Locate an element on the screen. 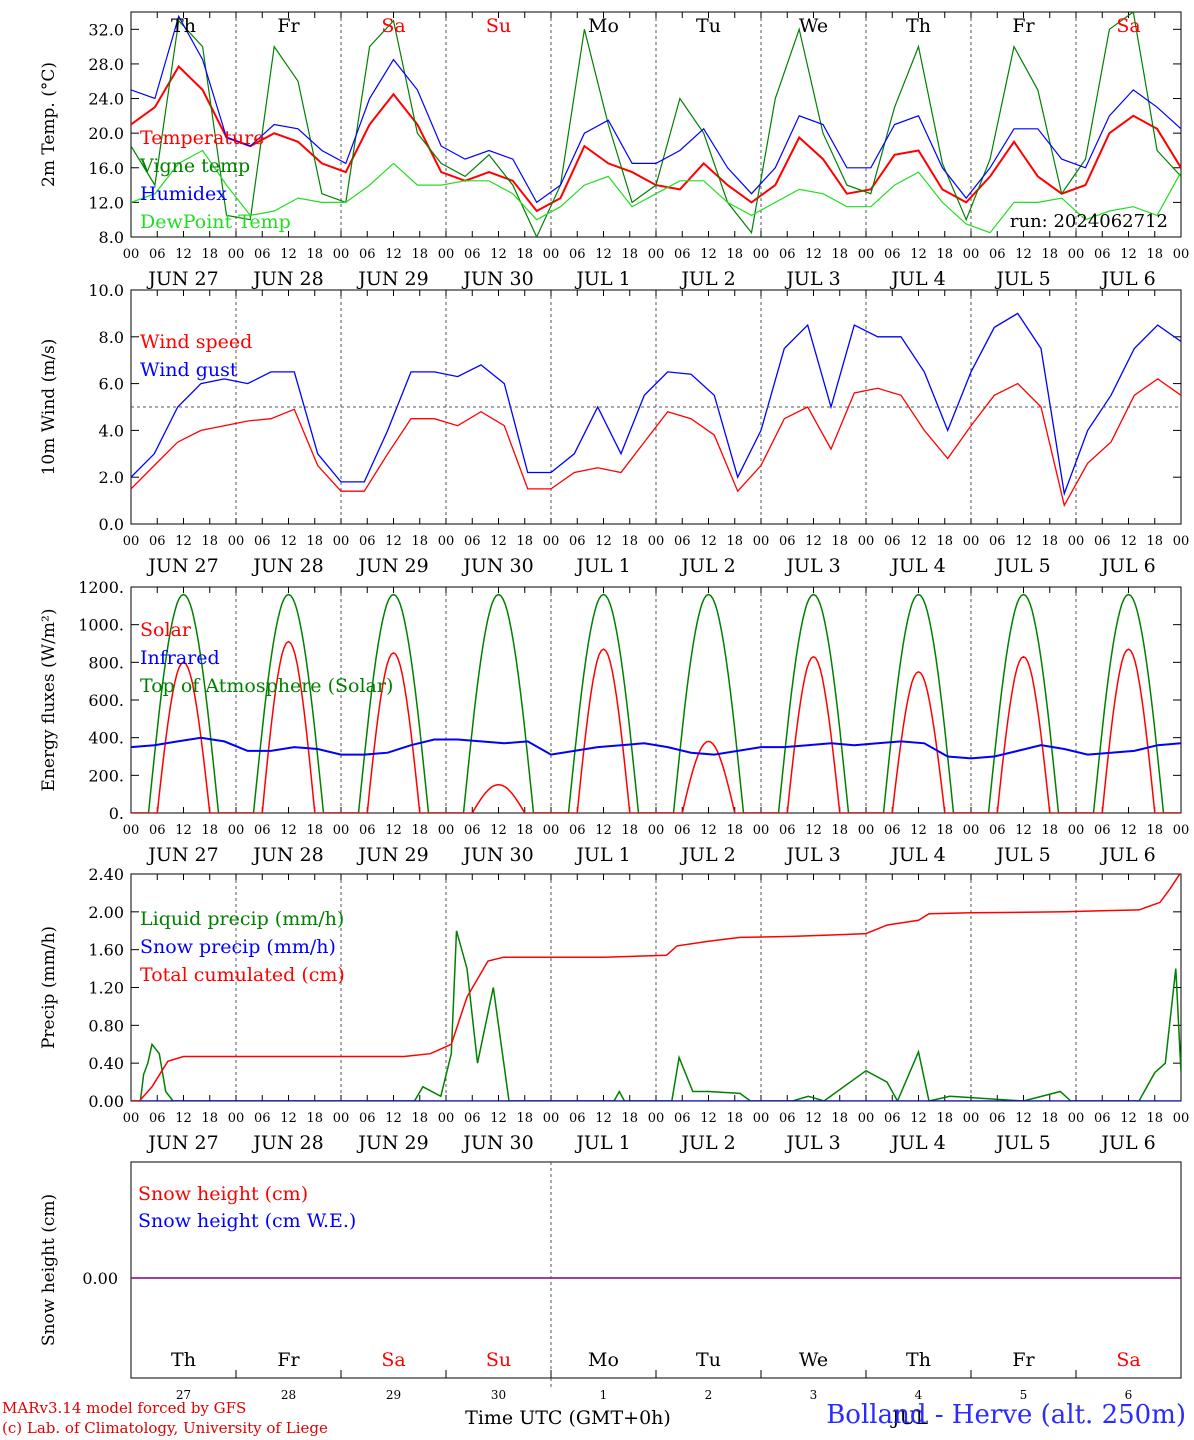  y-tick-label: 2.0 is located at coordinates (111, 477).